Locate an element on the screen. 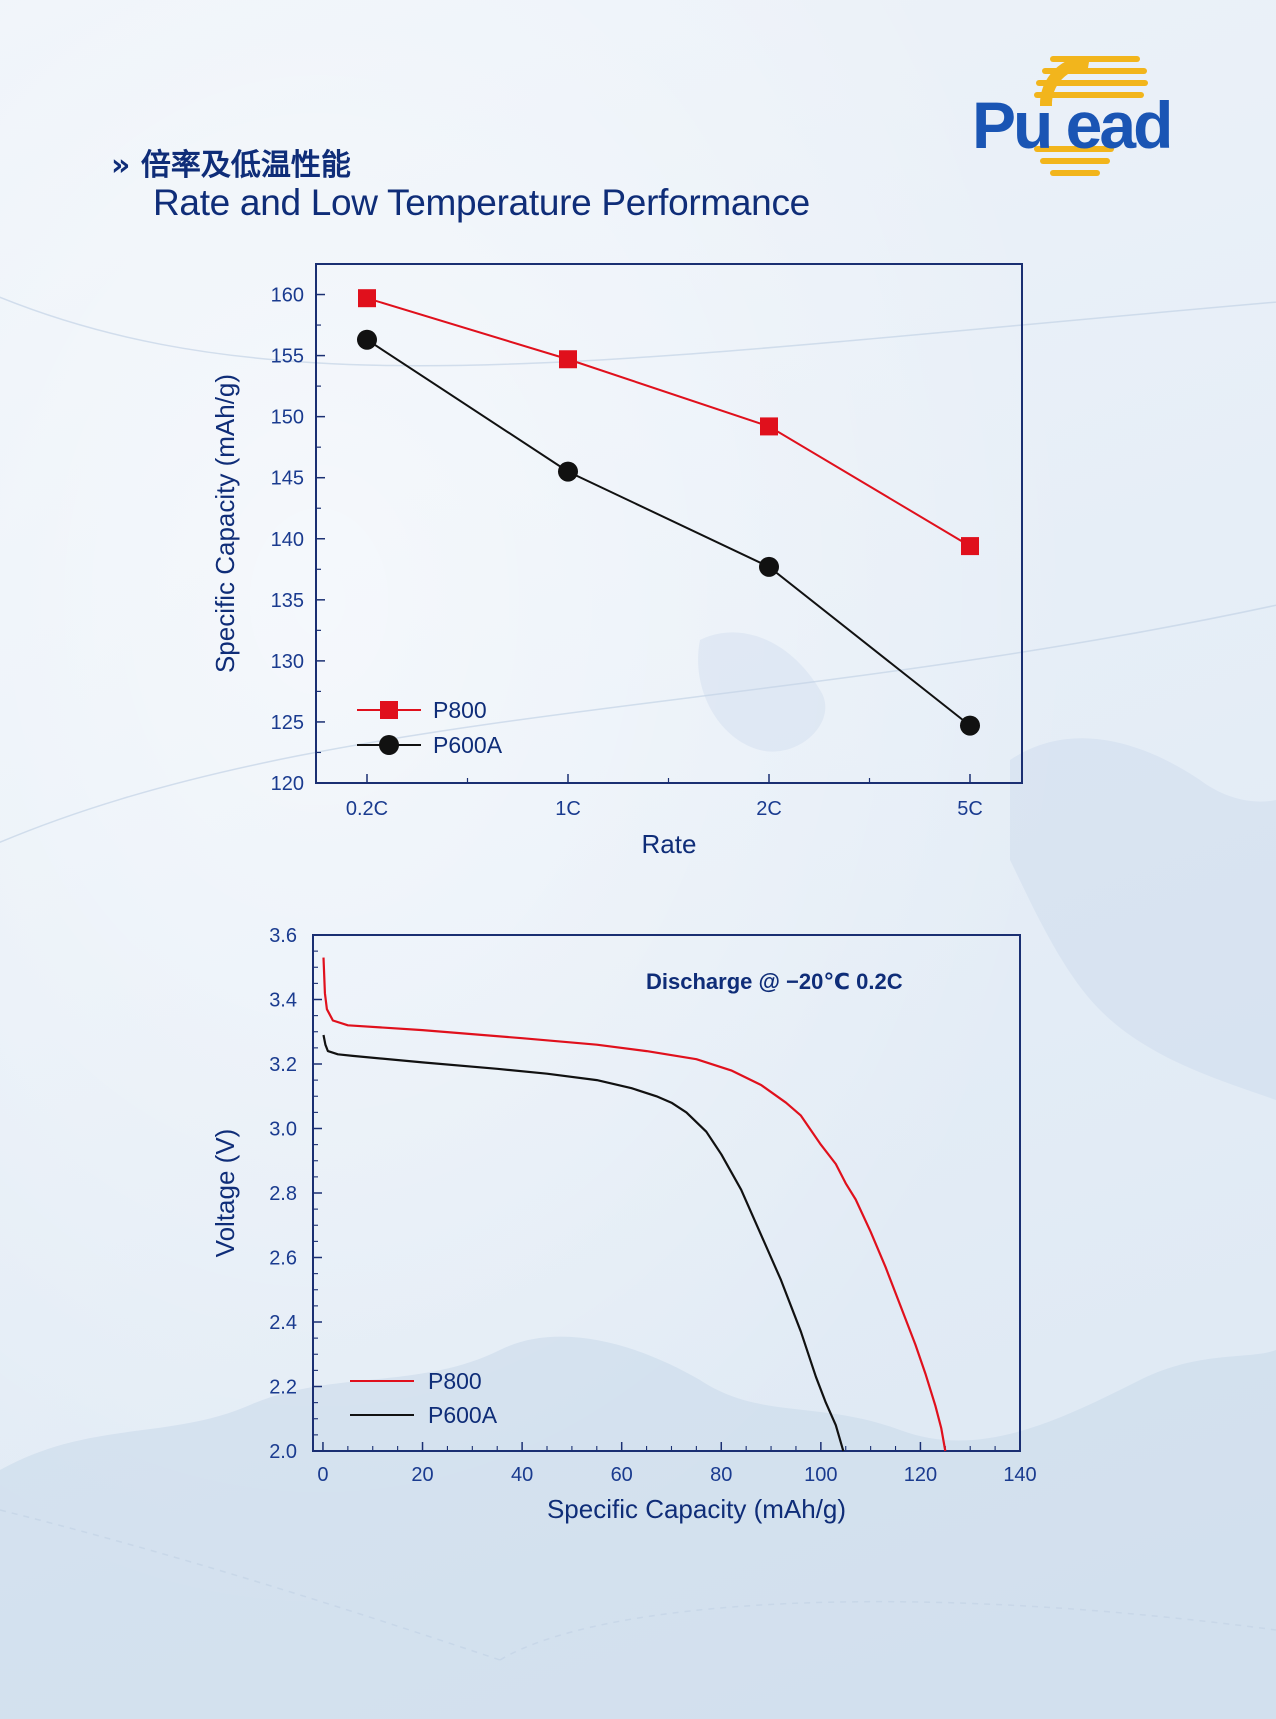 Image resolution: width=1276 pixels, height=1719 pixels. series-curve-p800 is located at coordinates (634, 1204).